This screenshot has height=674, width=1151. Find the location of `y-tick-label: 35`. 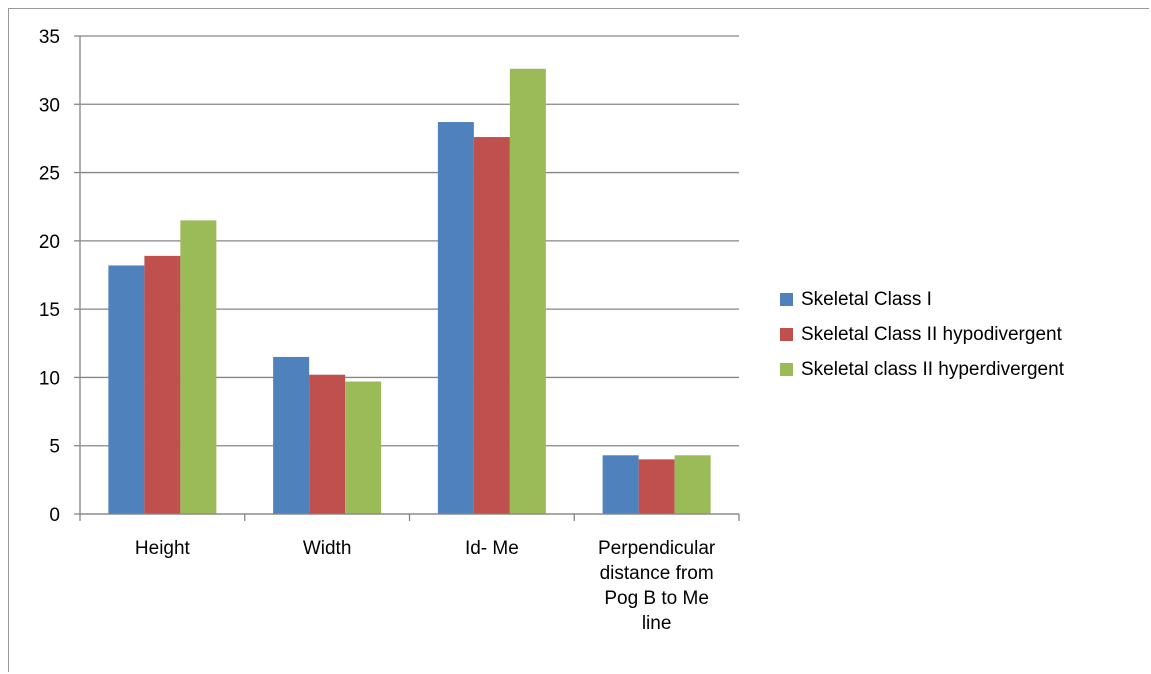

y-tick-label: 35 is located at coordinates (49, 37).